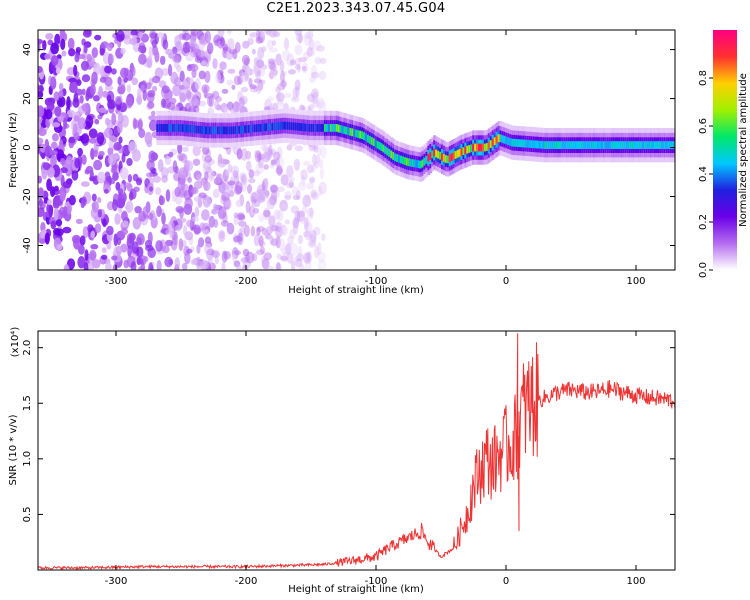 Image resolution: width=750 pixels, height=600 pixels. What do you see at coordinates (376, 581) in the screenshot?
I see `x-tick-label: -100` at bounding box center [376, 581].